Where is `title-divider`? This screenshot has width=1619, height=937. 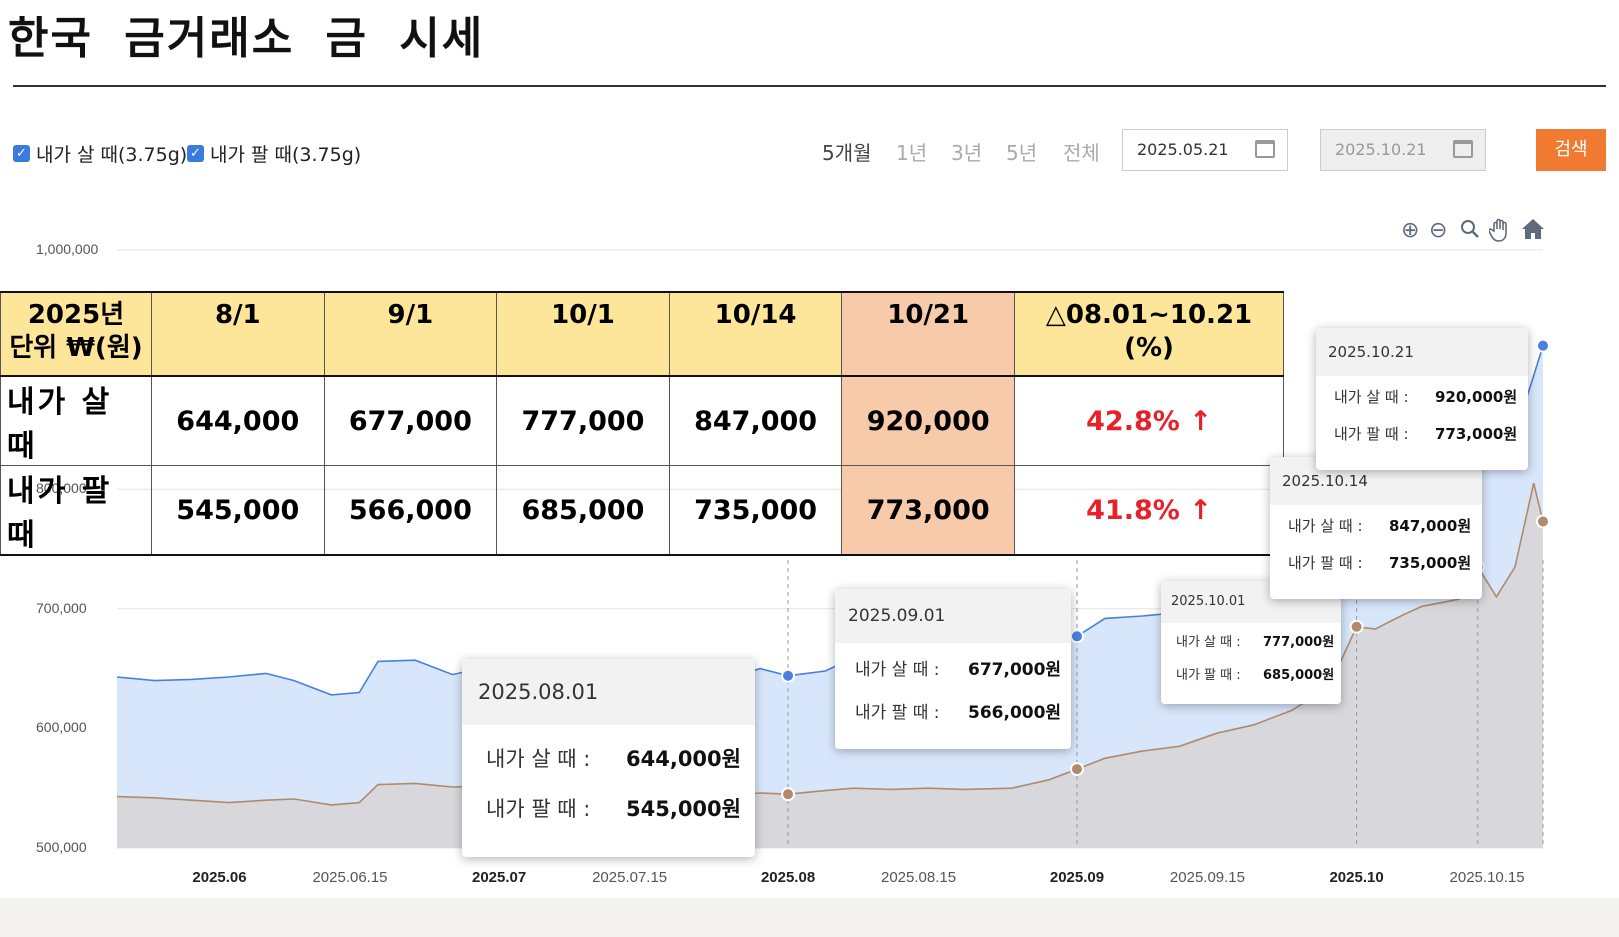
title-divider is located at coordinates (809, 86).